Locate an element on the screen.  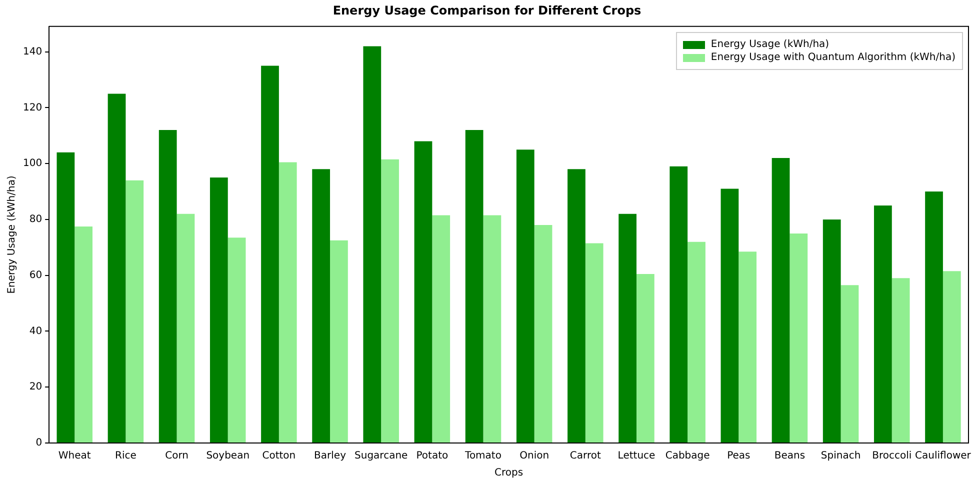
x-tick-label: Wheat is located at coordinates (74, 456).